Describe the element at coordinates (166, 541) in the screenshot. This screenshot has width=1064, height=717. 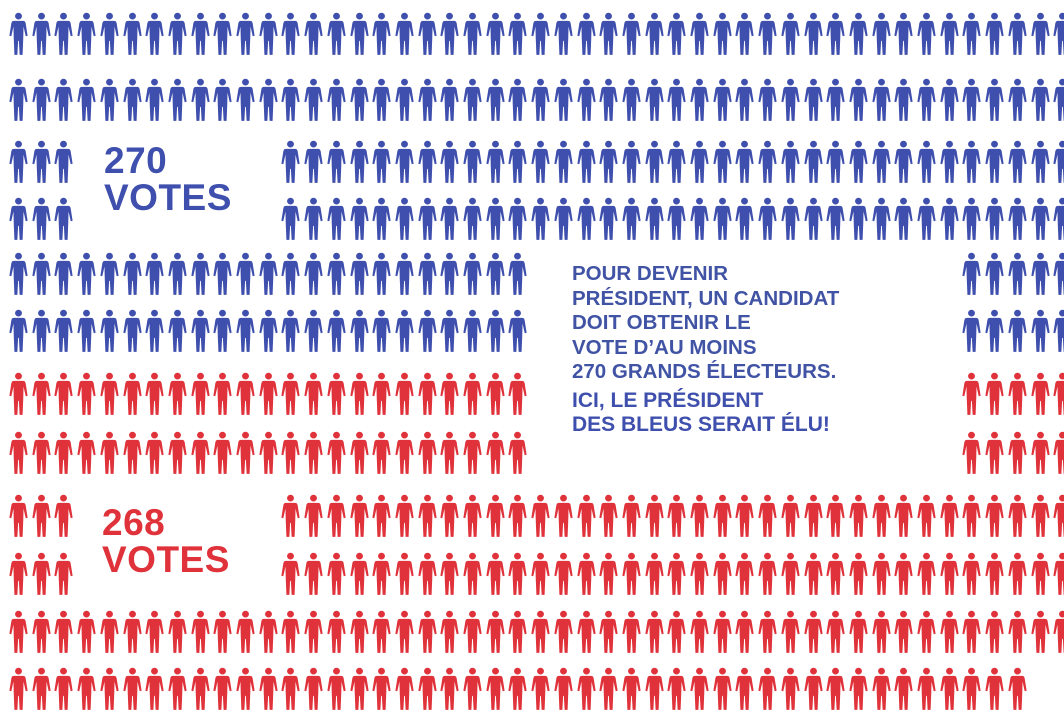
I see `red-votes-label: 268 VOTES` at that location.